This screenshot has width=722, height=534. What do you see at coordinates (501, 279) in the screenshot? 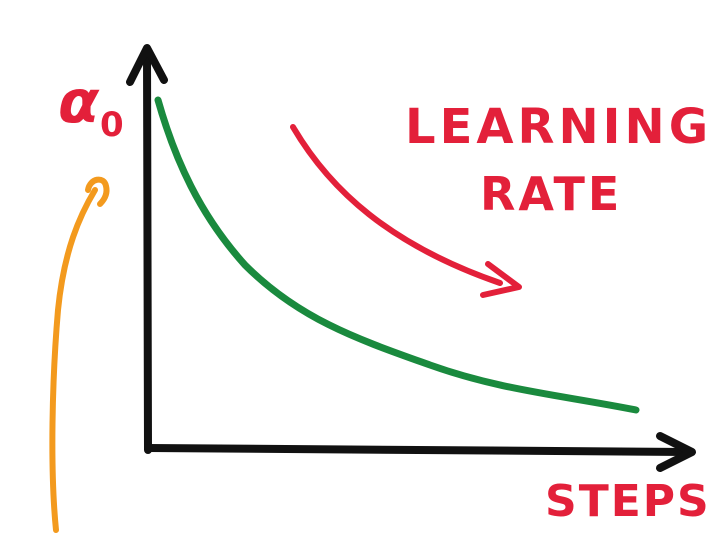
I see `decrease-arrowhead-icon` at bounding box center [501, 279].